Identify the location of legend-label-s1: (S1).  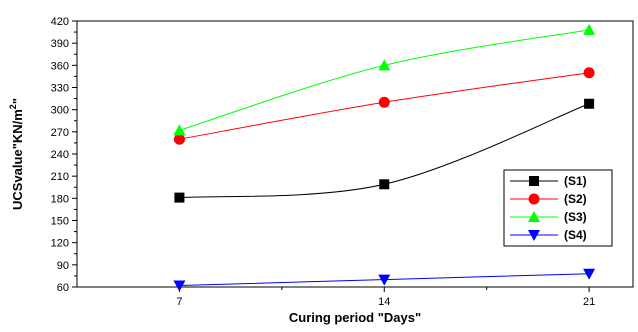
(575, 181).